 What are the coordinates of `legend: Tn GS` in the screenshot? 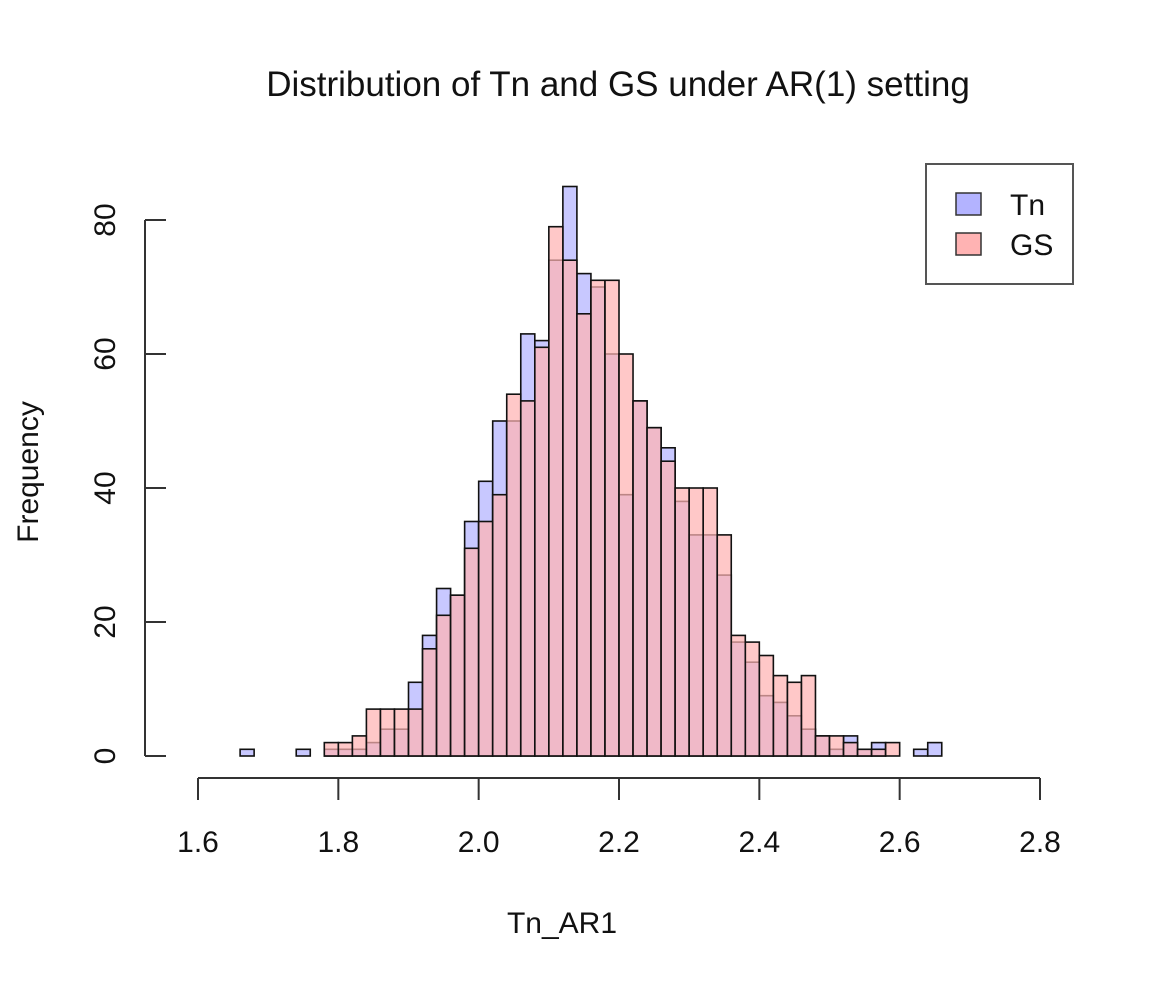 It's located at (999, 224).